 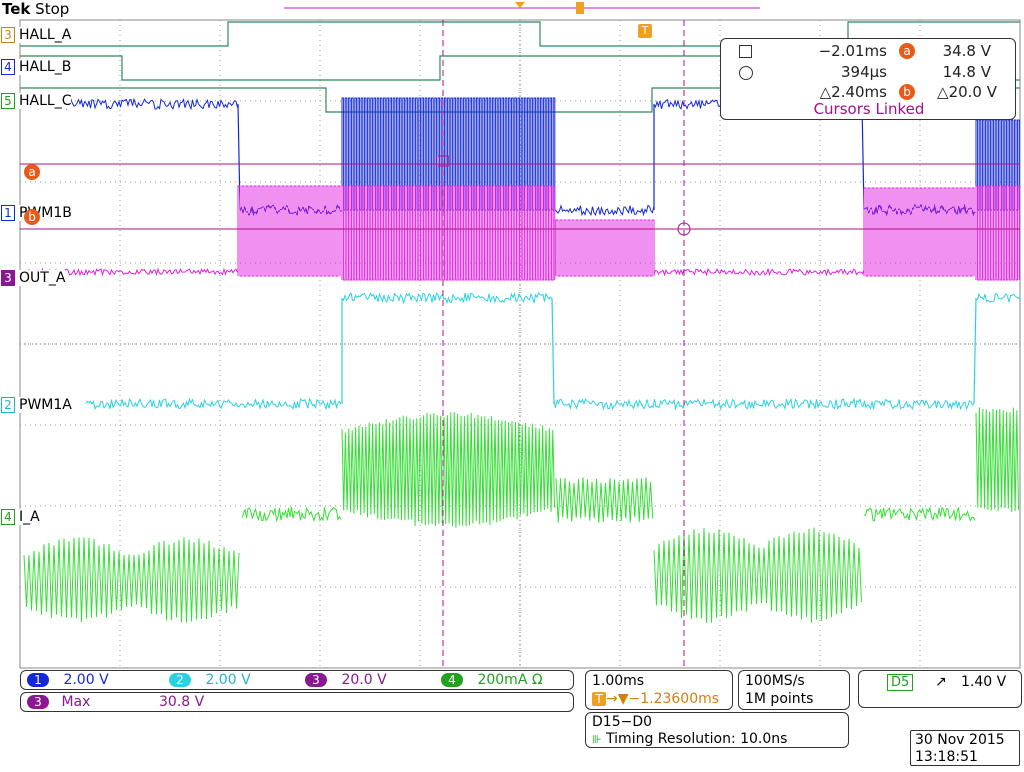 What do you see at coordinates (983, 682) in the screenshot?
I see `trigger-level: 1.40 V` at bounding box center [983, 682].